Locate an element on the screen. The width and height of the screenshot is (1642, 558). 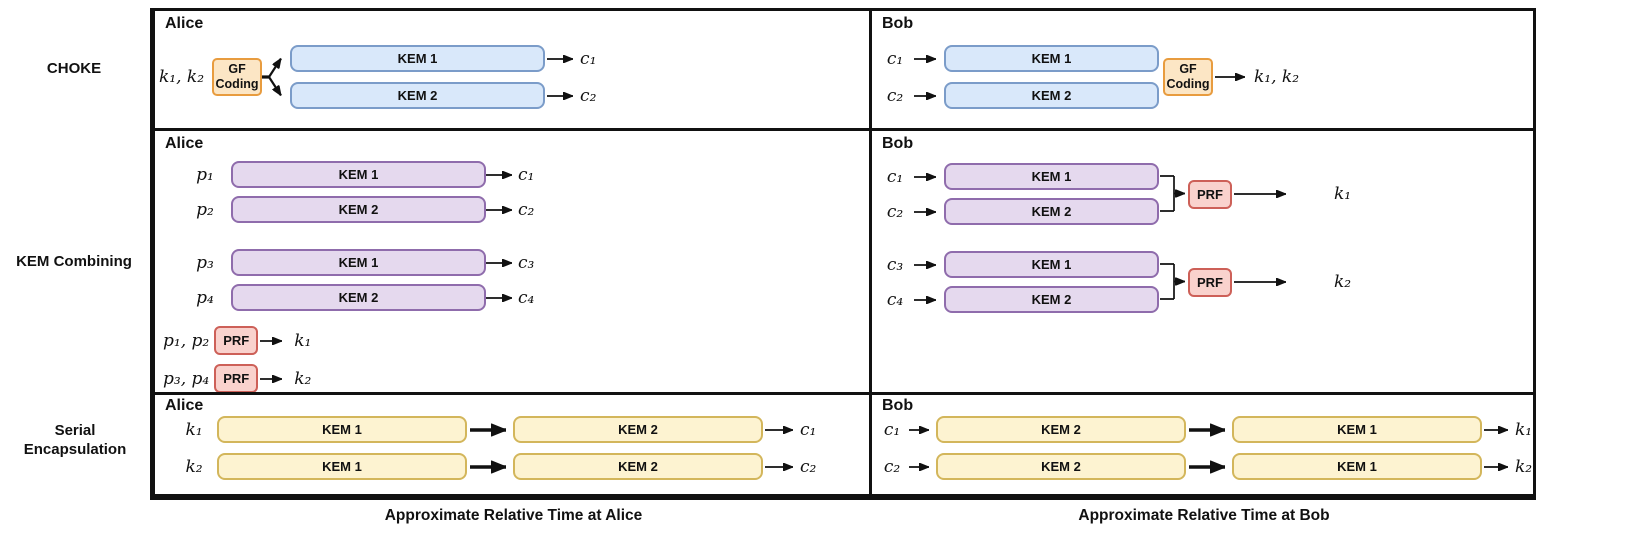
chain-row: k₂ KEM 1 KEM 2 c₂ is located at coordinates (497, 466).